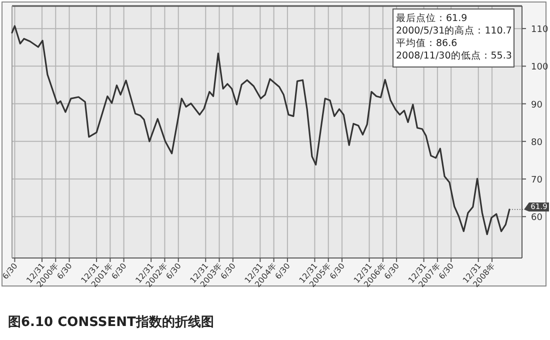 Image resolution: width=550 pixels, height=340 pixels. I want to click on y-tick-label: 80, so click(537, 143).